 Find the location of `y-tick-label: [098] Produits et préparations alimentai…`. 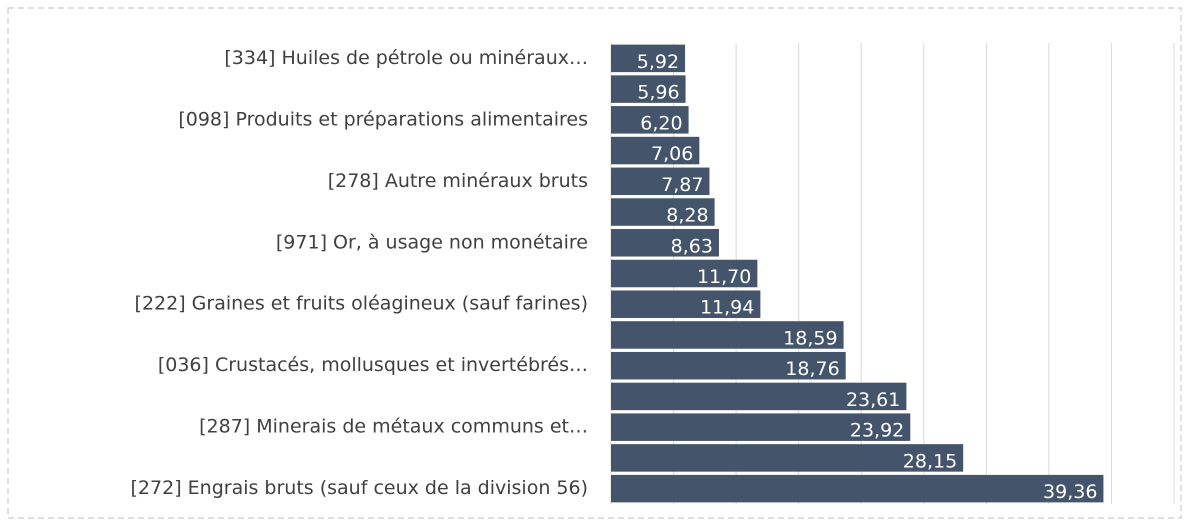

y-tick-label: [098] Produits et préparations alimentai… is located at coordinates (383, 119).